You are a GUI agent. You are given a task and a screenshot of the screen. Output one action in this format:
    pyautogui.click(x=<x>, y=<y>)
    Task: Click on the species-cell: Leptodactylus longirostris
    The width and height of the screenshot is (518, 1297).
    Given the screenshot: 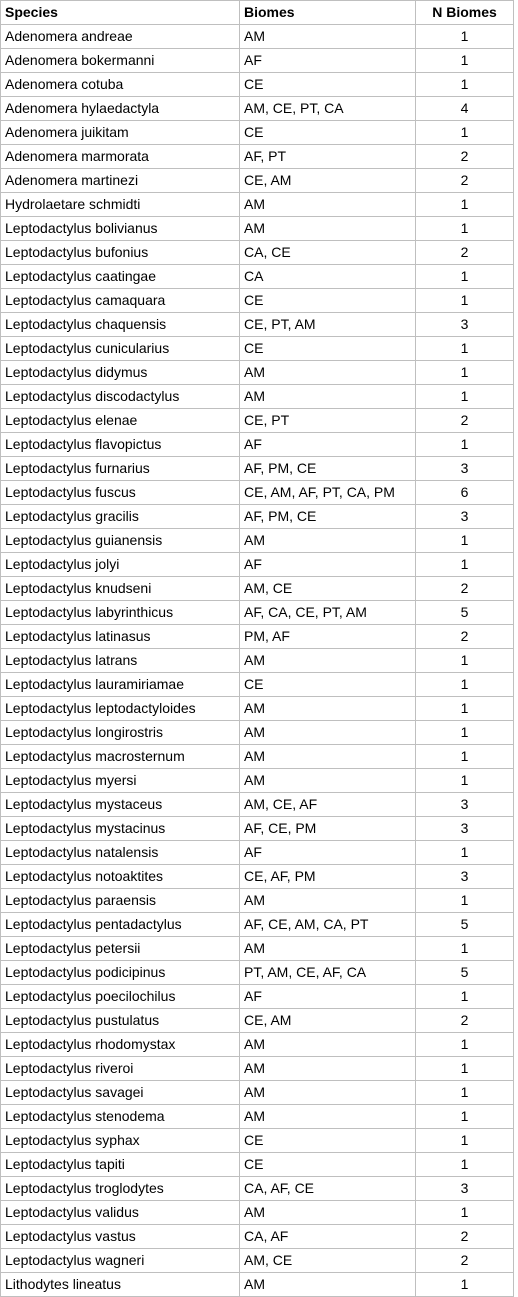 What is the action you would take?
    pyautogui.click(x=120, y=732)
    